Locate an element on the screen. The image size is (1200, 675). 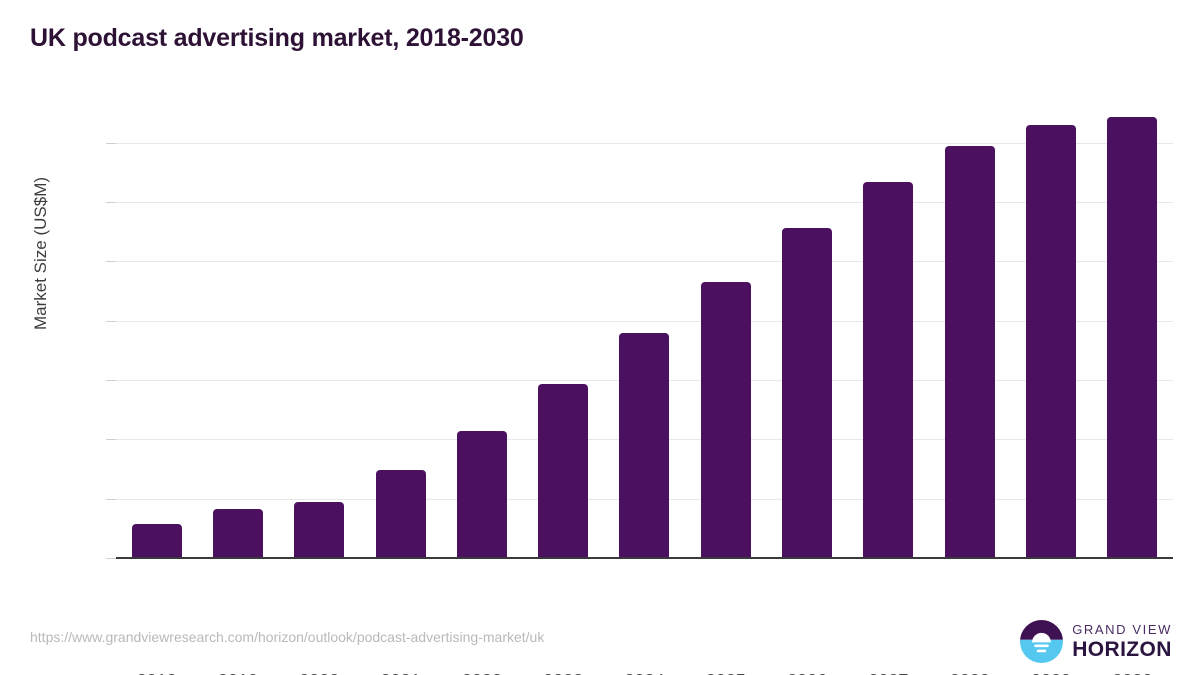
y-axis-title: Market Size (US$M) is located at coordinates (40, 253).